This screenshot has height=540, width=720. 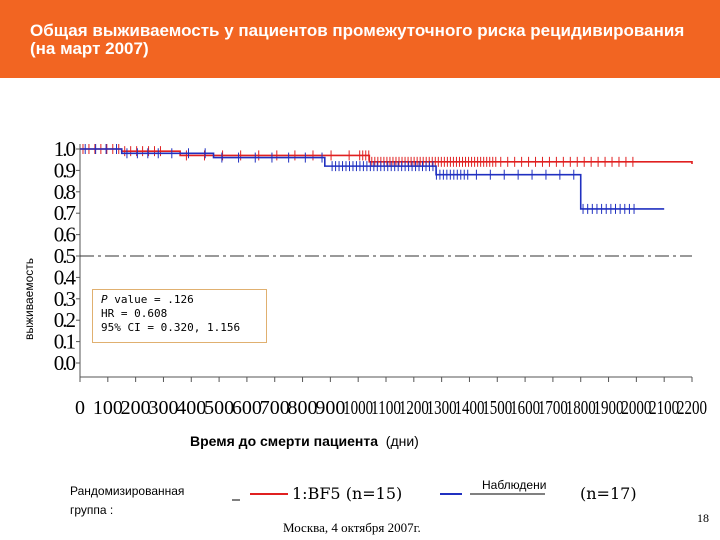 I want to click on x-tick-label: 1000, so click(x=358, y=408).